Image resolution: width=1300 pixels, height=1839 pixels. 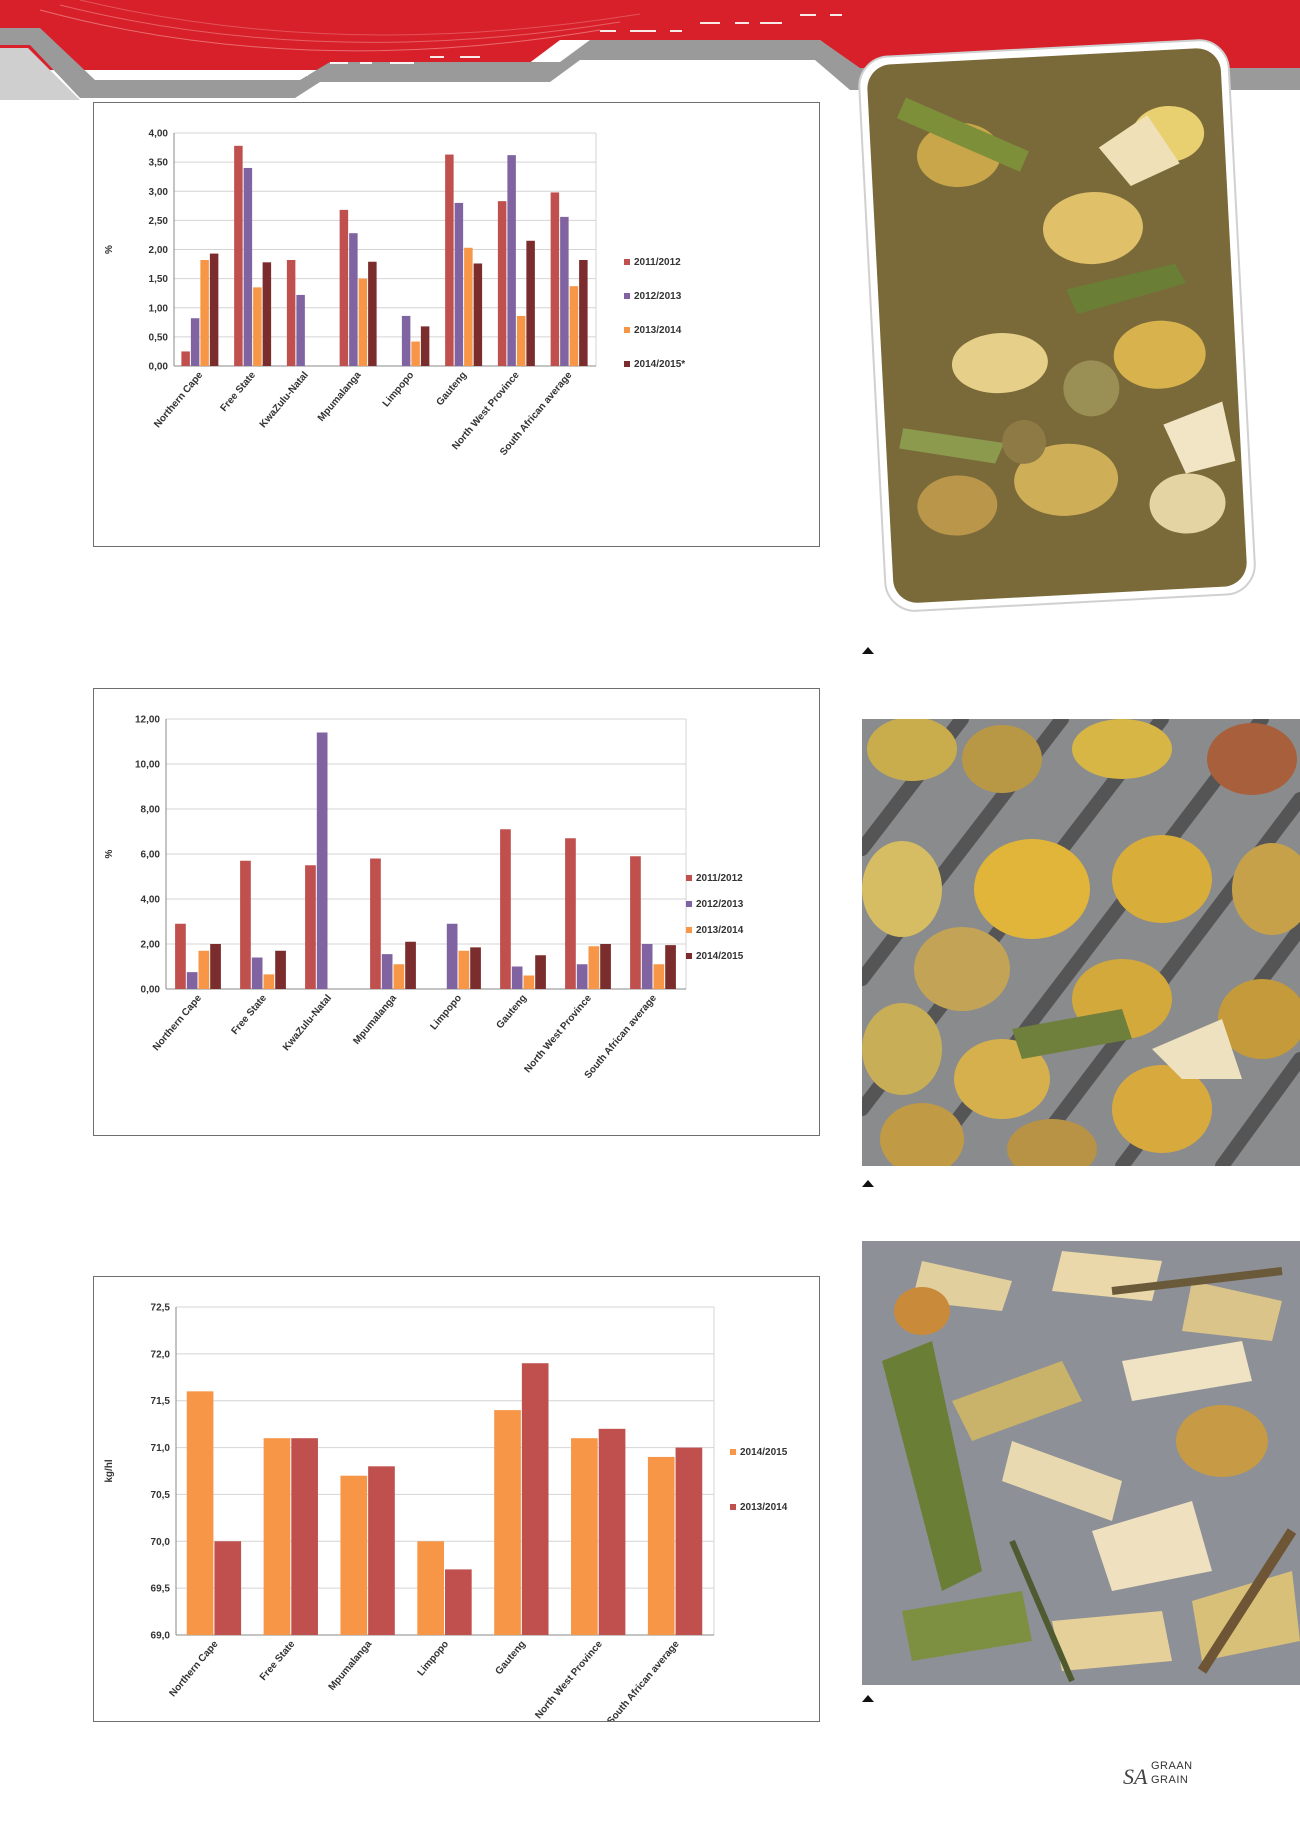 I want to click on y-tick-label: 71,5, so click(x=161, y=1401).